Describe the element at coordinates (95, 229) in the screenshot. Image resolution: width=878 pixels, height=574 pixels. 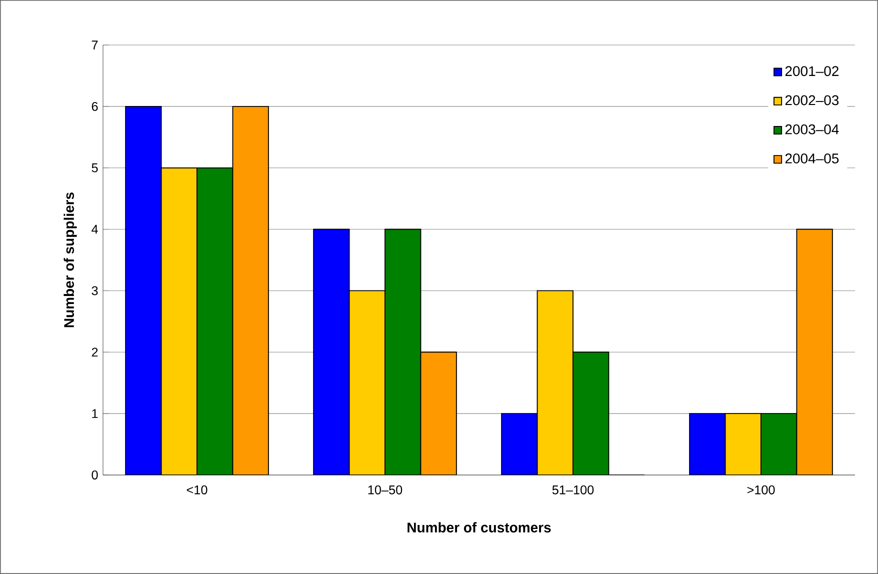
I see `y-tick-label: 4` at that location.